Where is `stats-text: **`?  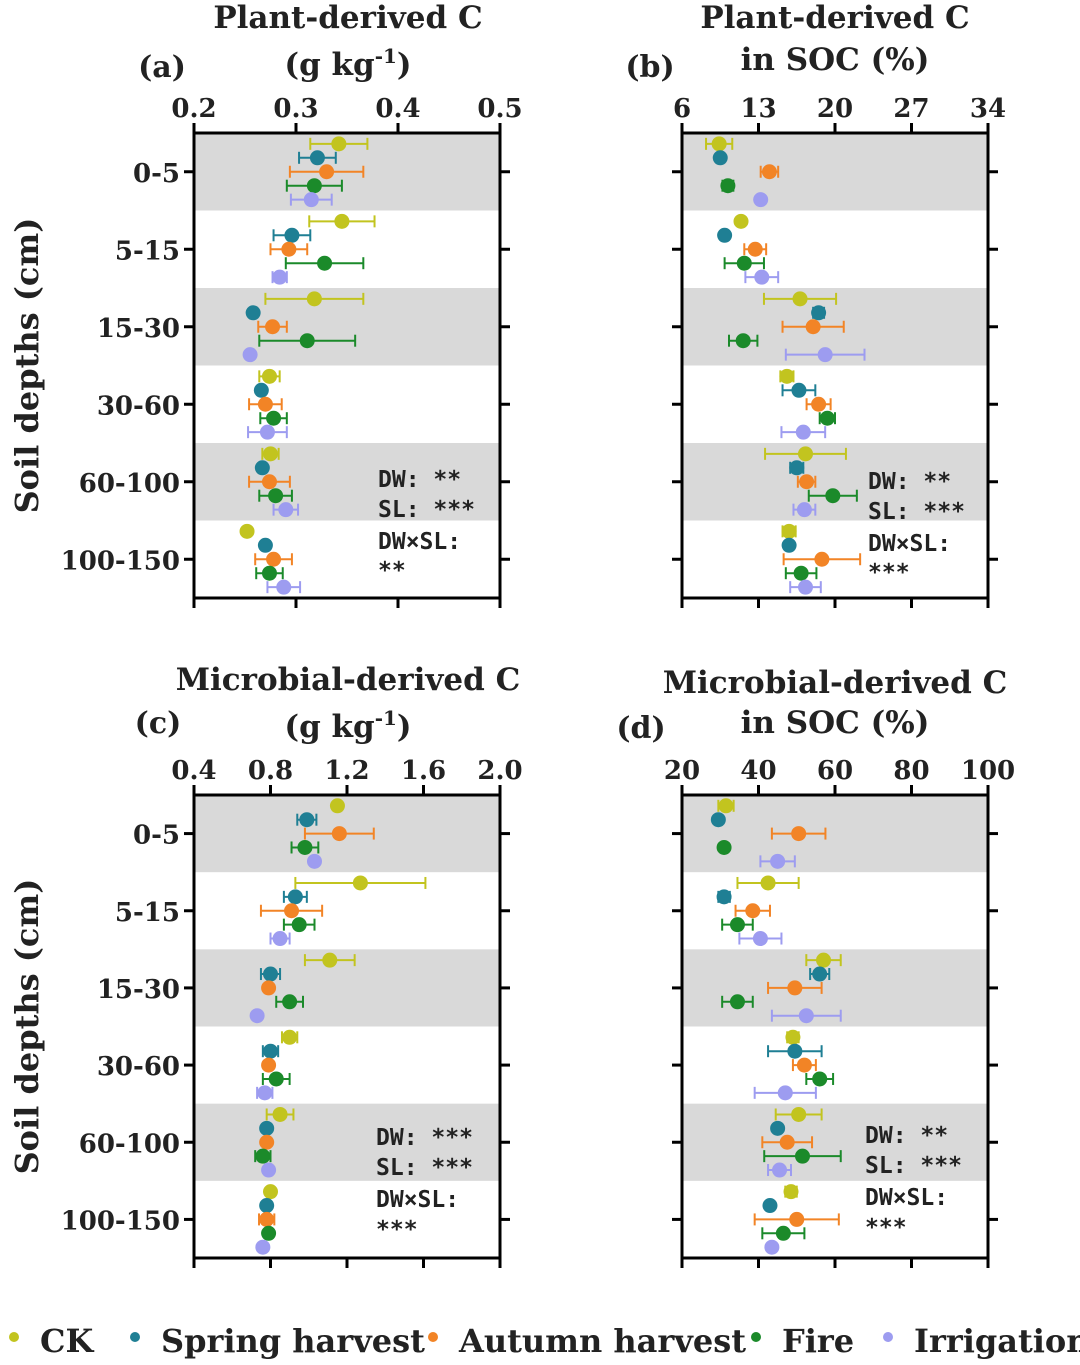
stats-text: ** is located at coordinates (392, 571).